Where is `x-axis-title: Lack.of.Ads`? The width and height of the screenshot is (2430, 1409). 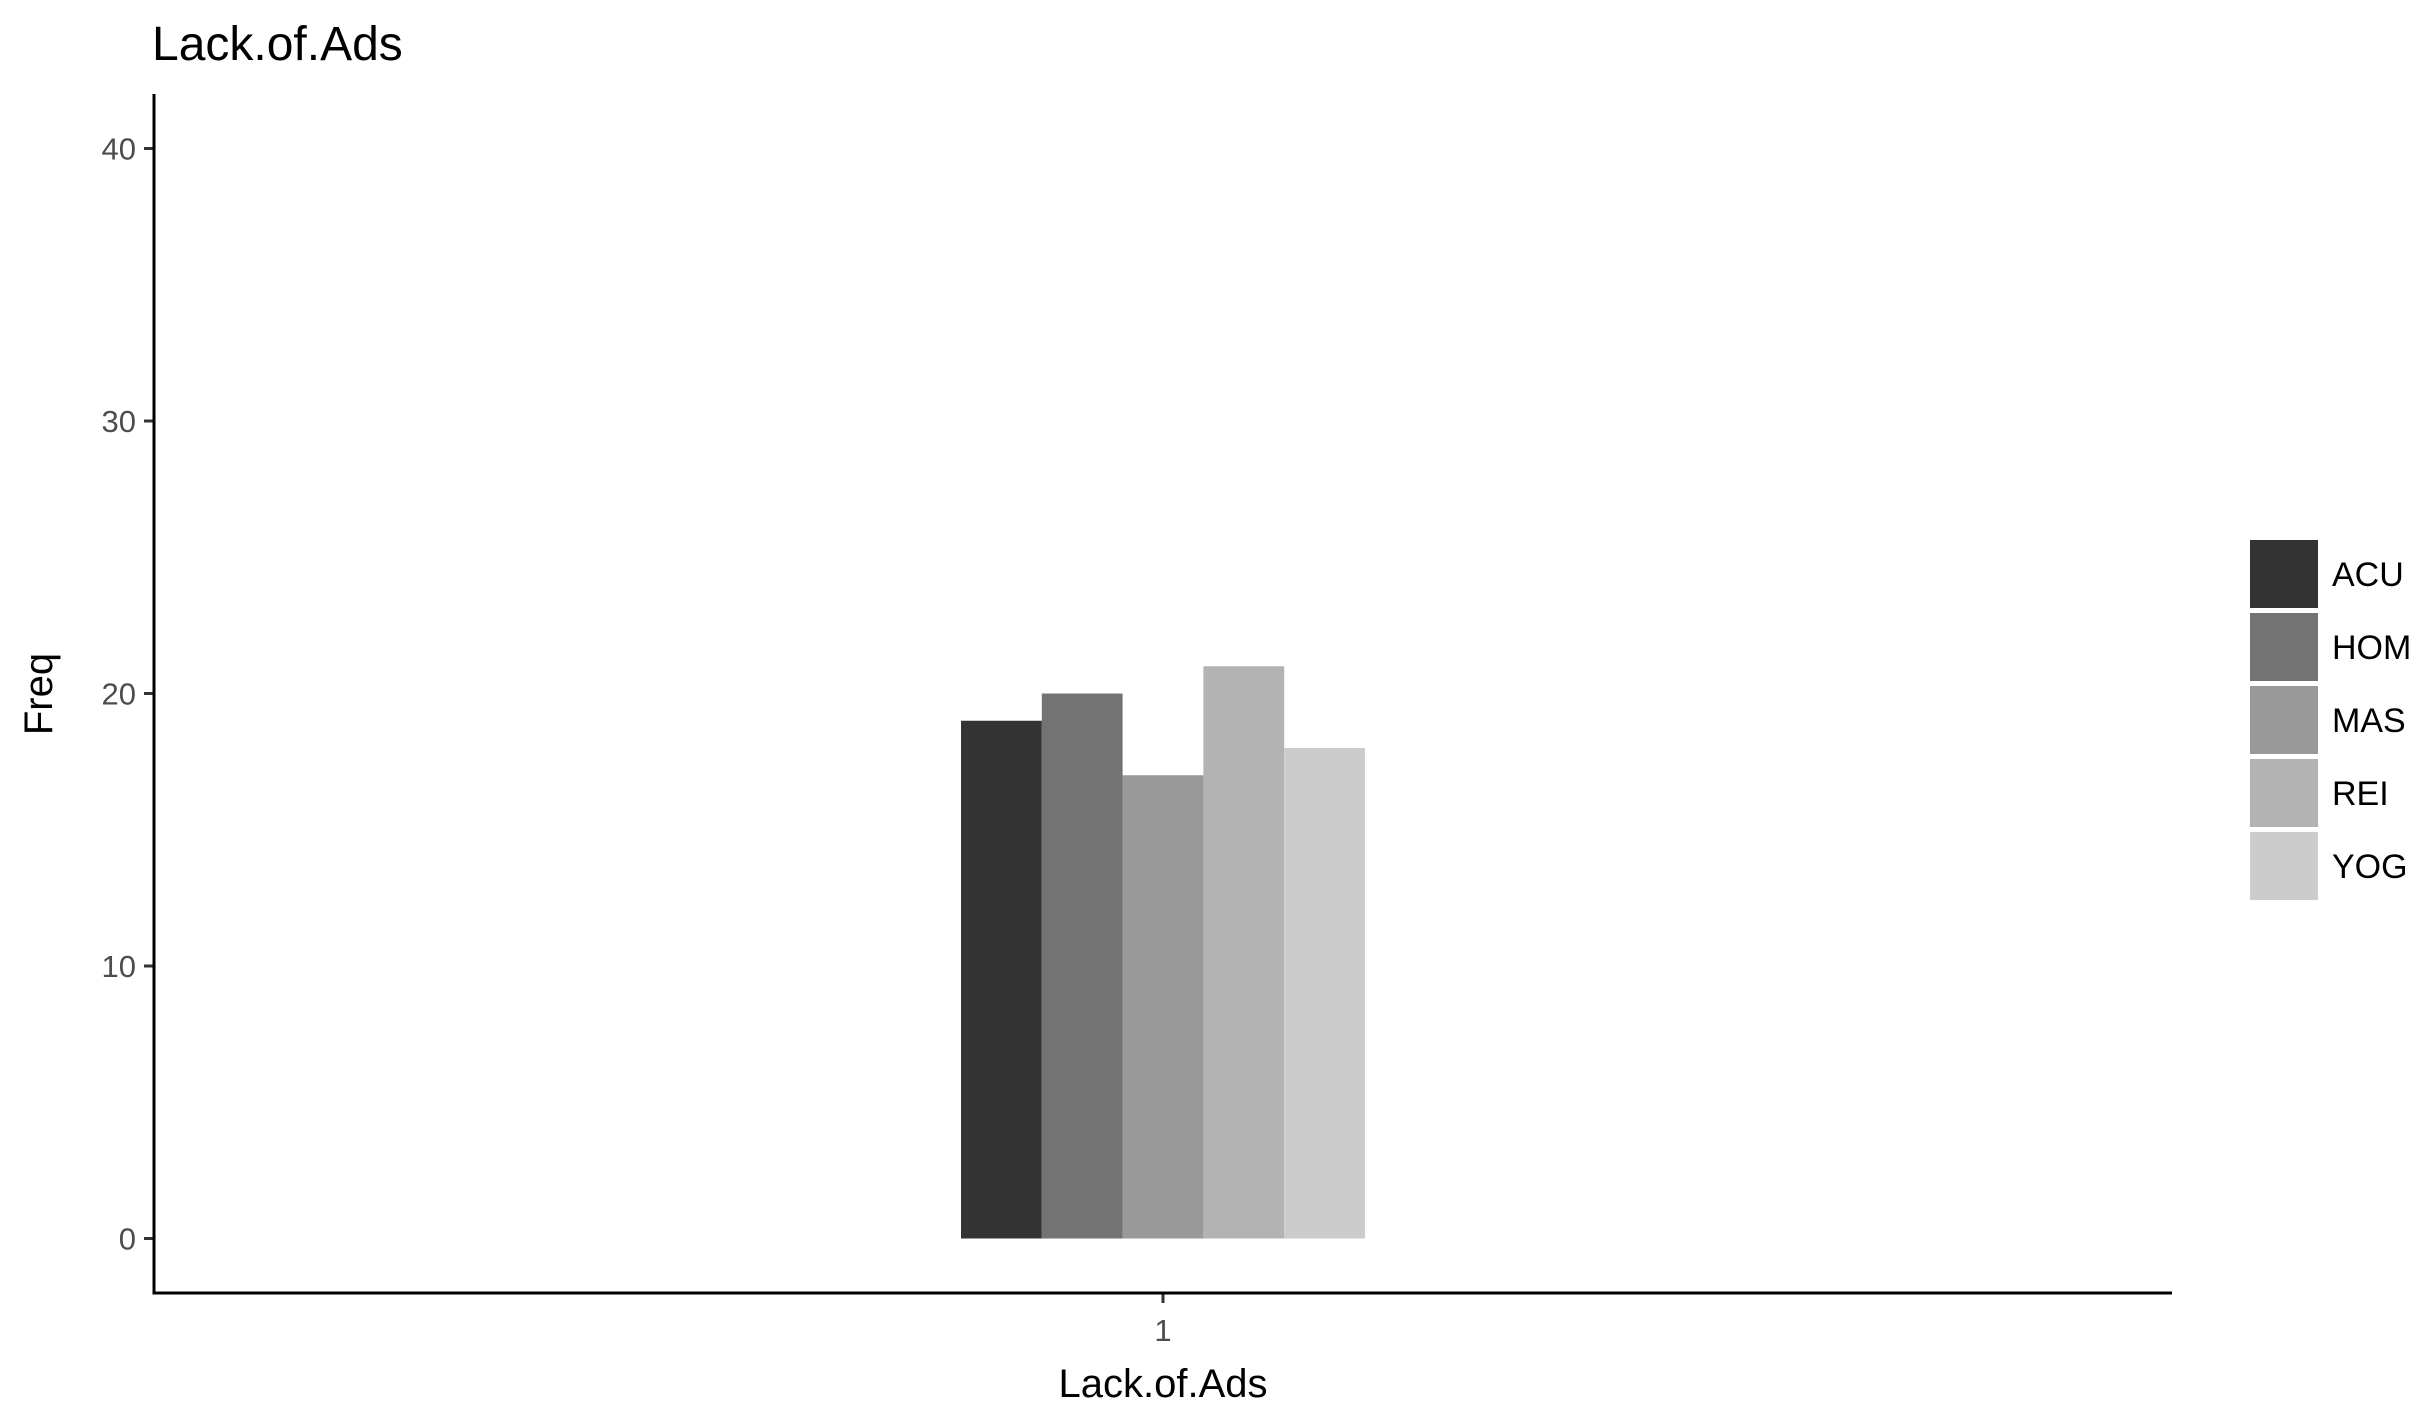 x-axis-title: Lack.of.Ads is located at coordinates (1162, 1383).